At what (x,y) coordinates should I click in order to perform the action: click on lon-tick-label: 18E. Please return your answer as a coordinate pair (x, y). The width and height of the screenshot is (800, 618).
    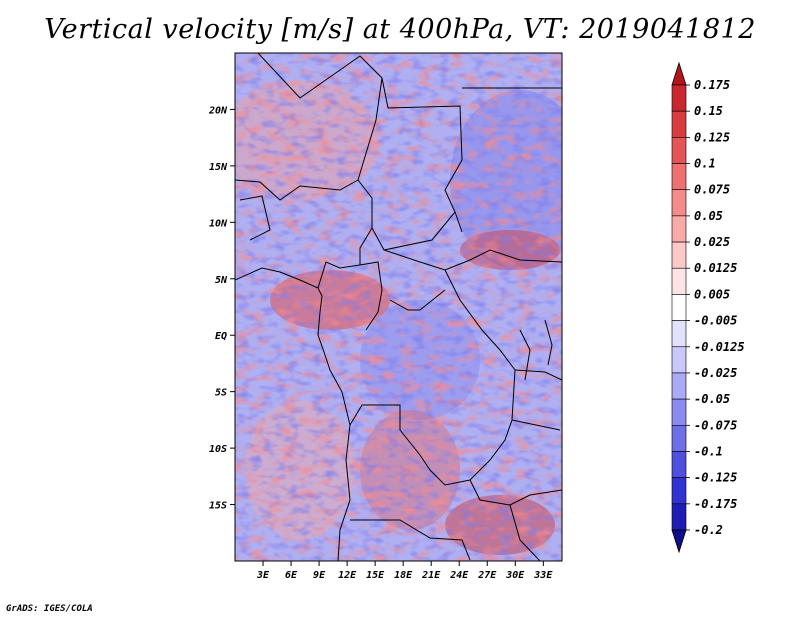
    Looking at the image, I should click on (403, 575).